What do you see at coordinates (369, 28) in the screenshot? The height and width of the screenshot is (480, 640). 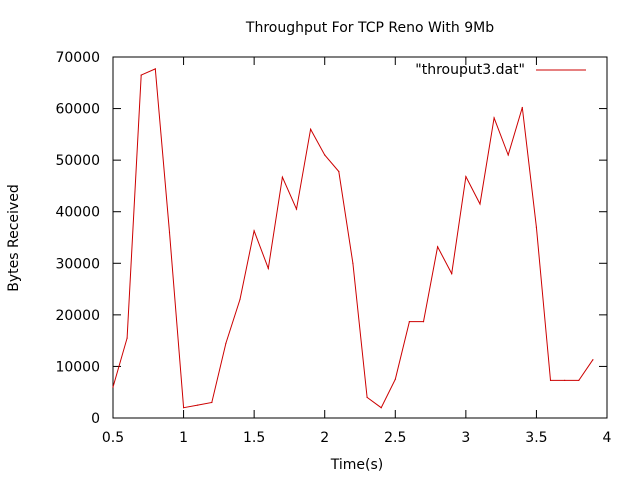 I see `chart-title: Throughput For TCP Reno With 9Mb` at bounding box center [369, 28].